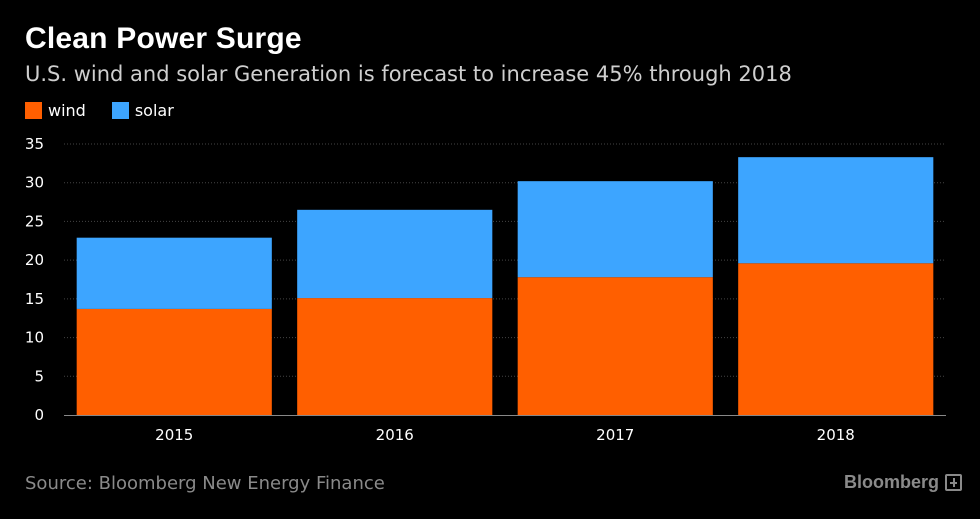 The width and height of the screenshot is (980, 519). Describe the element at coordinates (395, 356) in the screenshot. I see `bar-wind-2016` at that location.